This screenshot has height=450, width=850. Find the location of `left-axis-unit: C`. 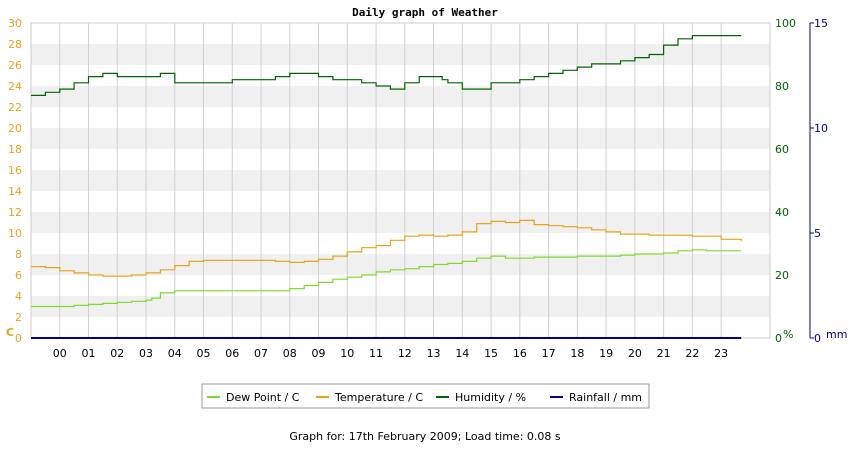

left-axis-unit: C is located at coordinates (10, 332).